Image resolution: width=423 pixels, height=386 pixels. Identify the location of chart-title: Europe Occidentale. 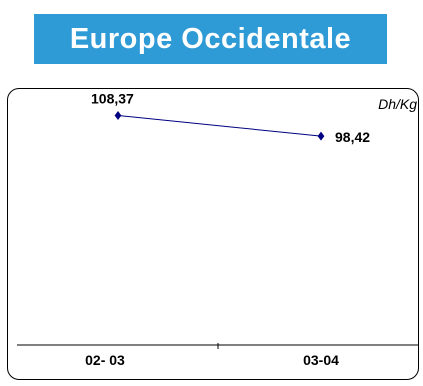
(210, 38).